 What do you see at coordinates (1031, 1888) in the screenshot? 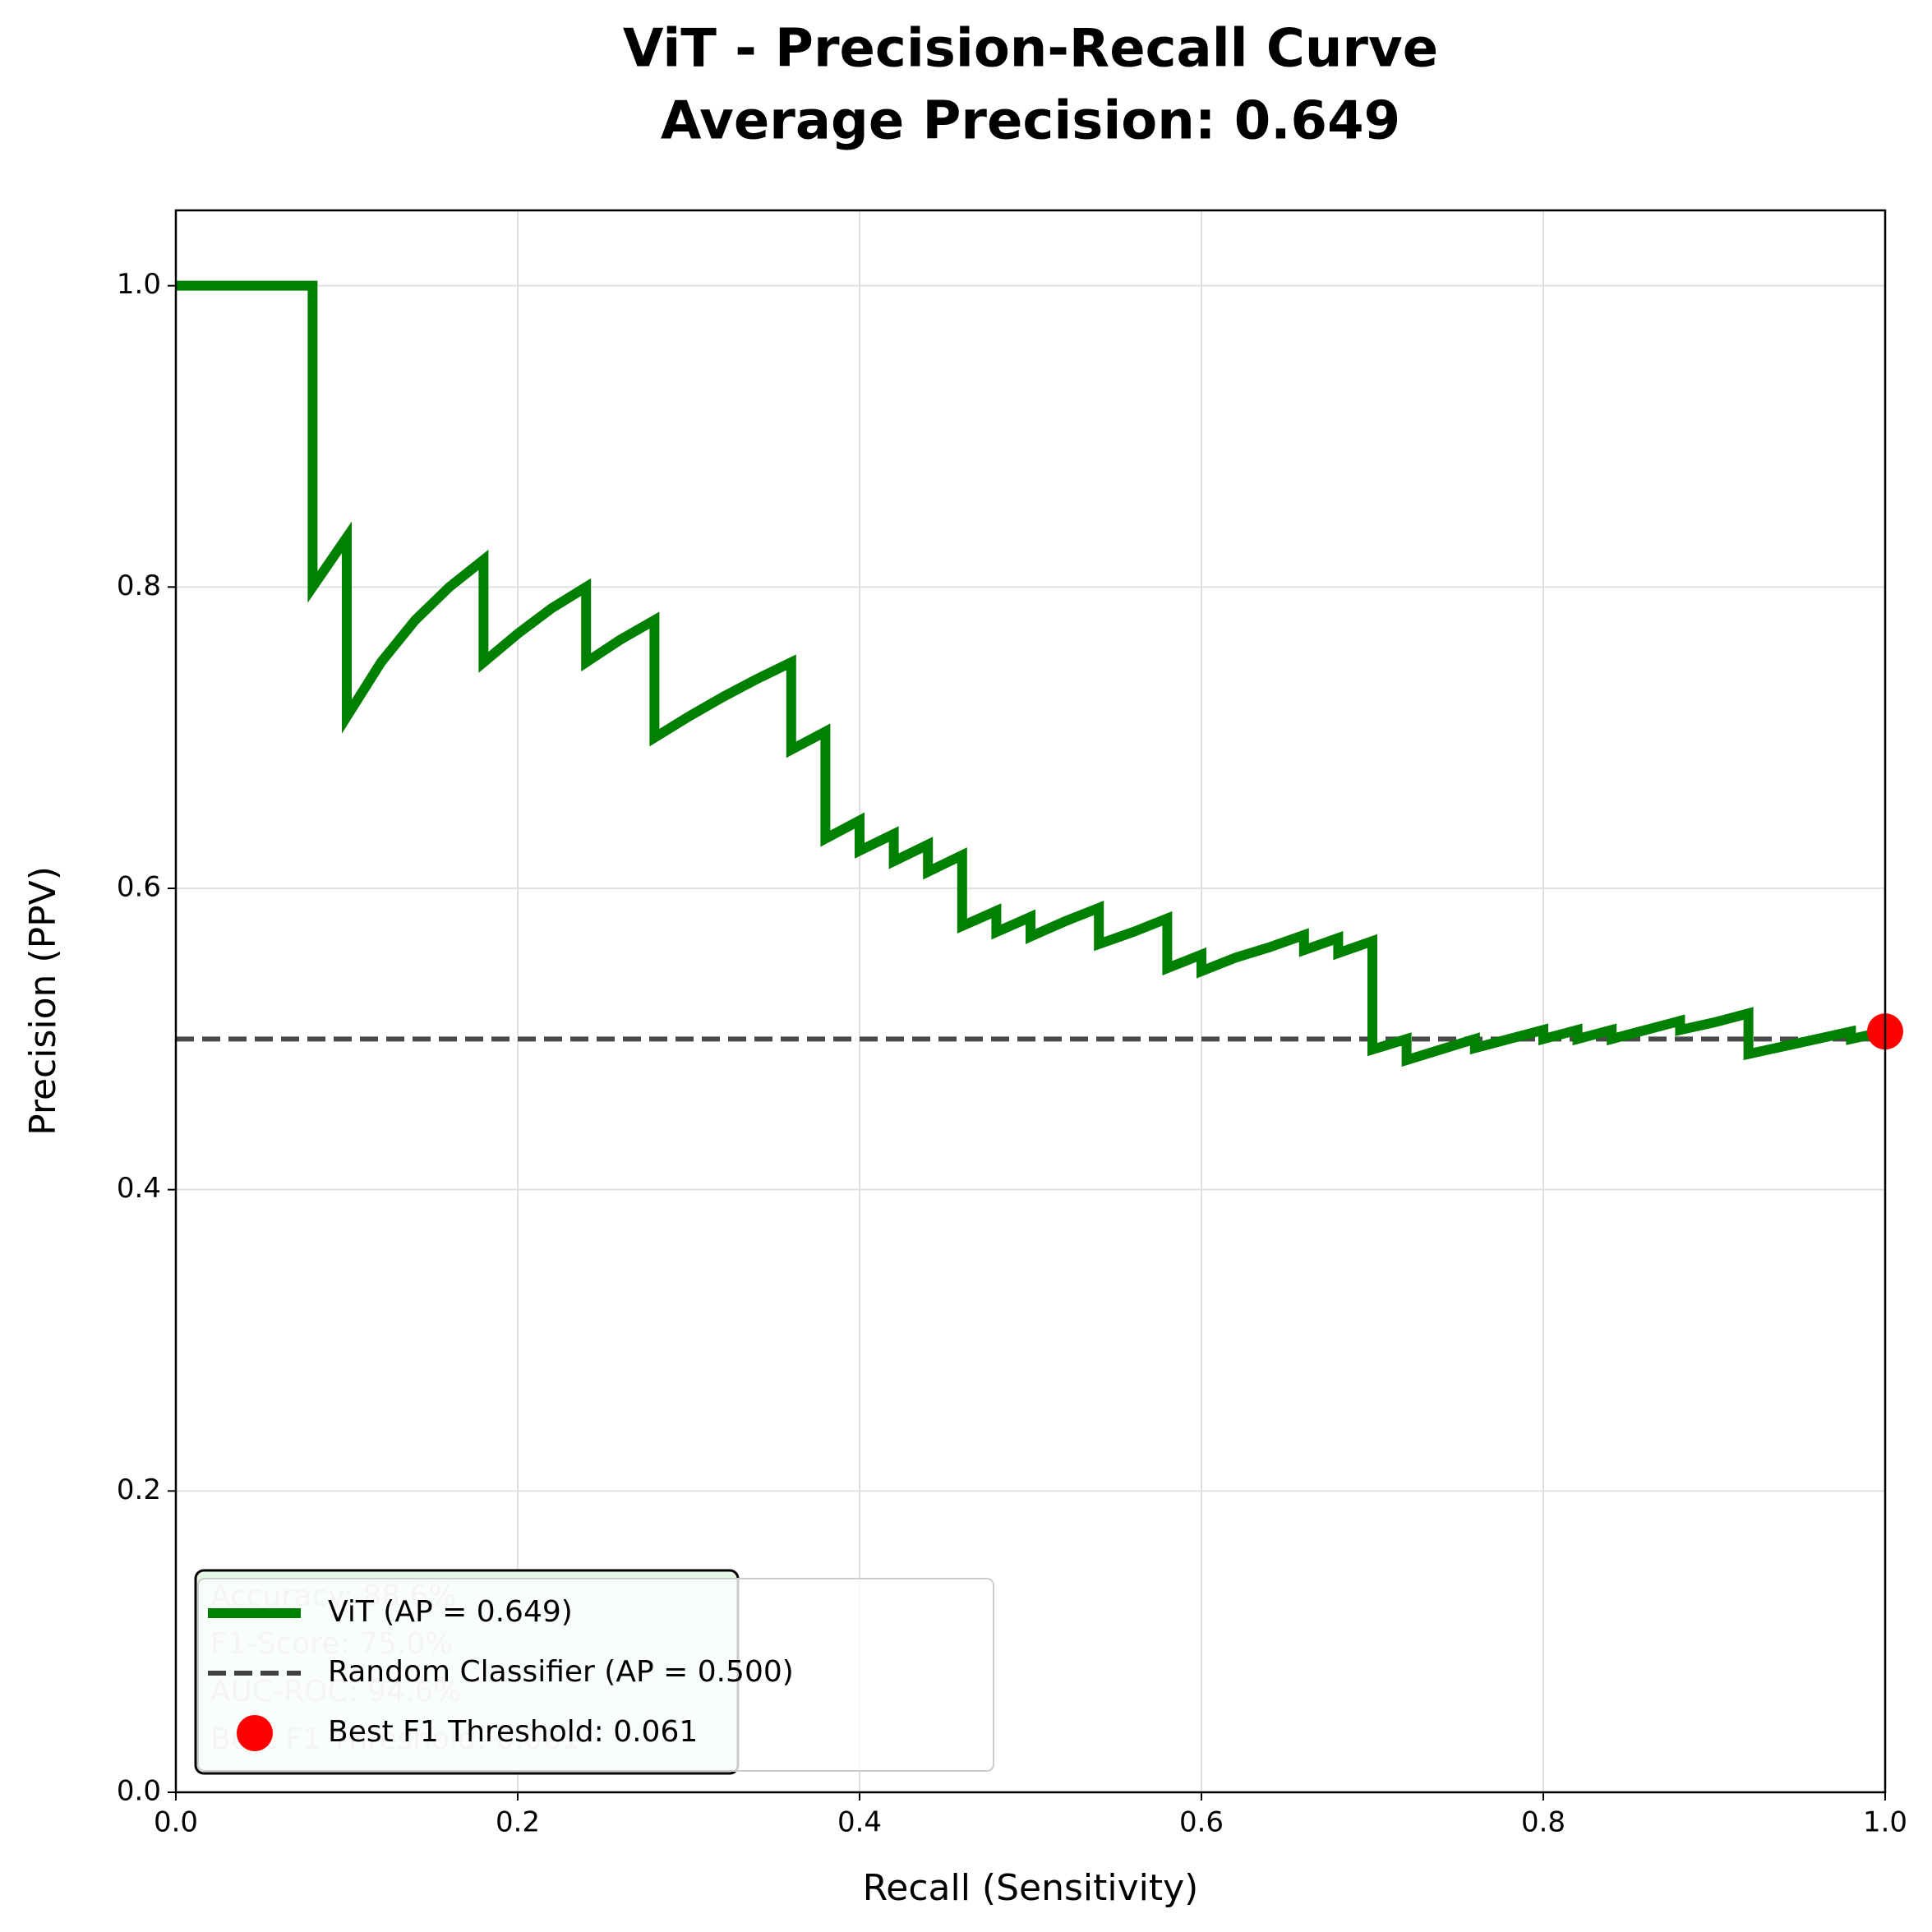
I see `x-axis-label: Recall (Sensitivity)` at bounding box center [1031, 1888].